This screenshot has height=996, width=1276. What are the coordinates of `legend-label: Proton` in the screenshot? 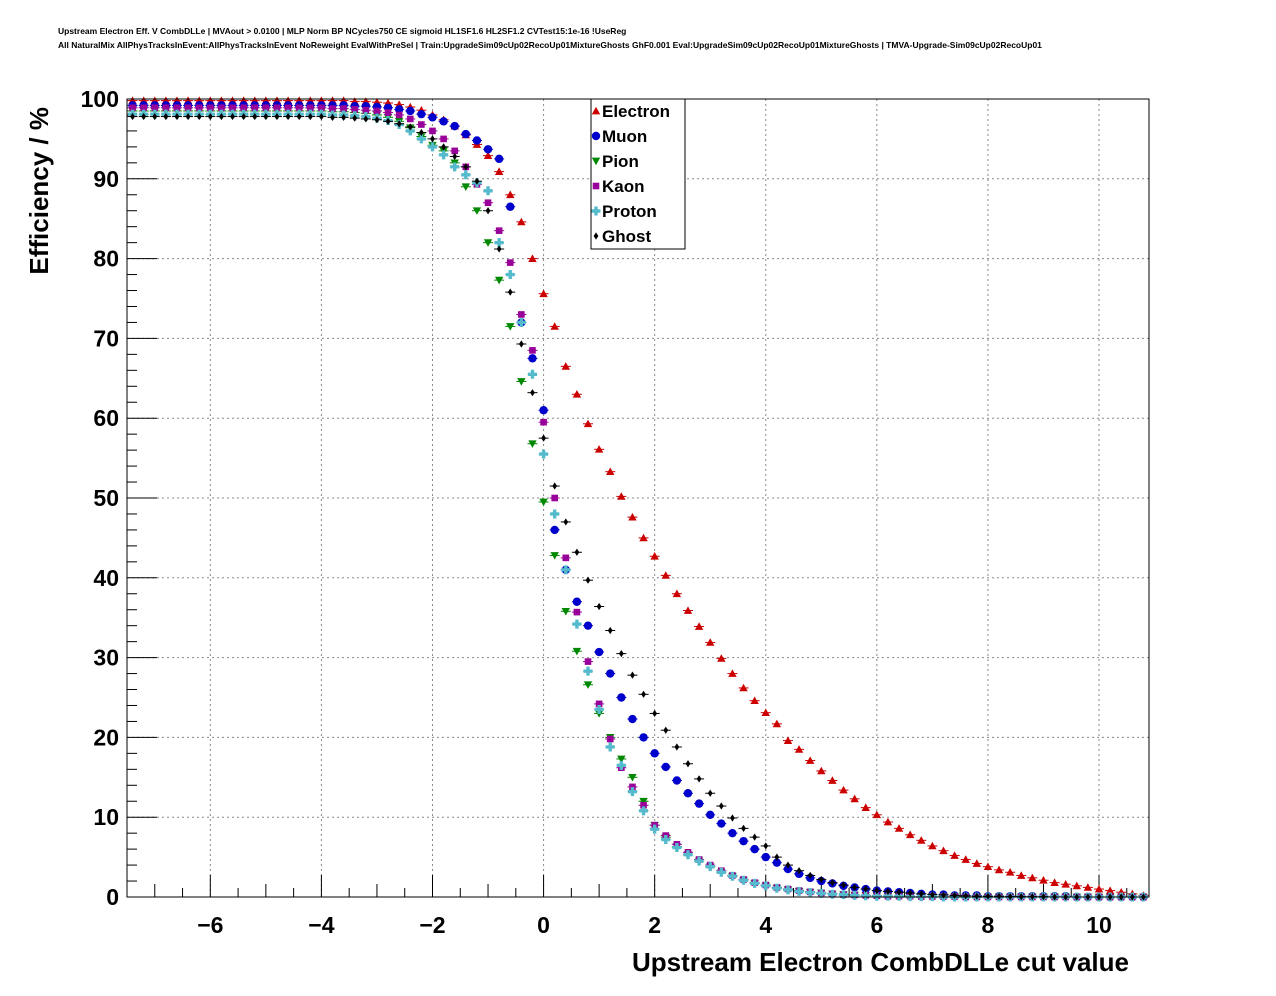 It's located at (629, 211).